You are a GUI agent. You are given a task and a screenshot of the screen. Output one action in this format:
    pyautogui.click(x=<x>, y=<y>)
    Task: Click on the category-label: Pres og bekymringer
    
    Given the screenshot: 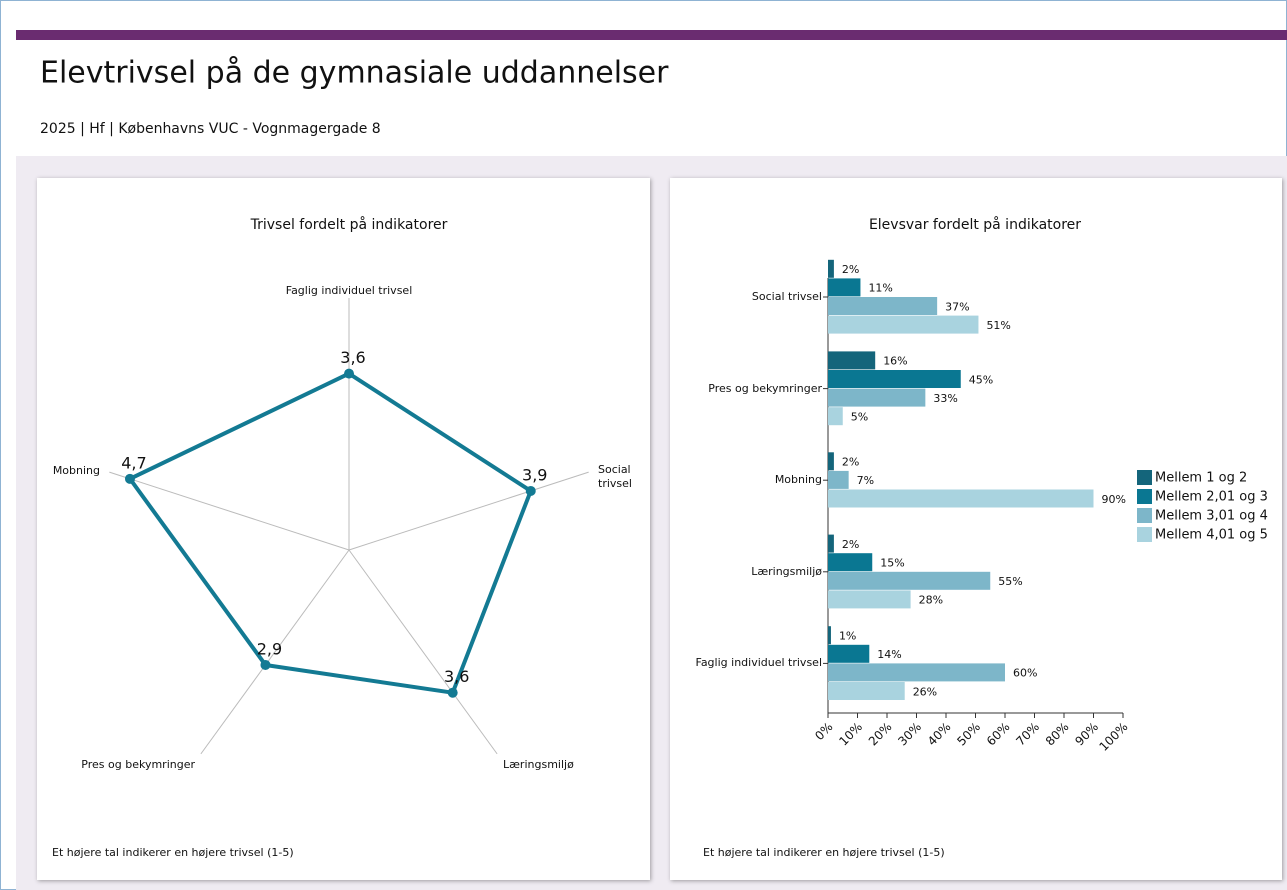 What is the action you would take?
    pyautogui.click(x=765, y=388)
    